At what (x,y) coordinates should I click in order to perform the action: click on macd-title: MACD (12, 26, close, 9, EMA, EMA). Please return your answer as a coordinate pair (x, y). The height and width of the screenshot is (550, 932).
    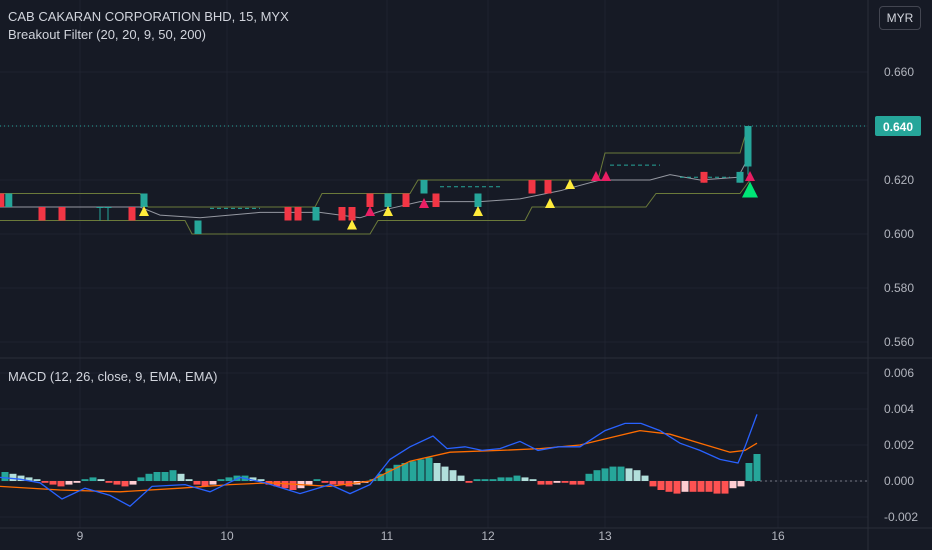
    Looking at the image, I should click on (113, 376).